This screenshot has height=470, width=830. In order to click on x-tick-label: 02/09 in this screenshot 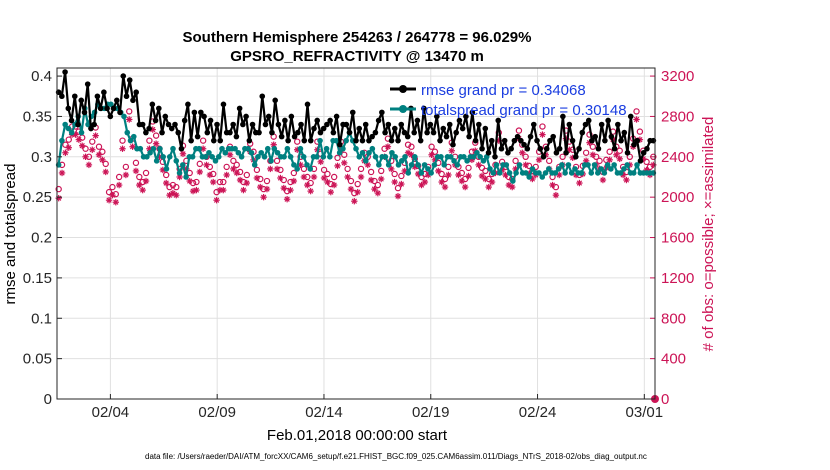, I will do `click(217, 412)`.